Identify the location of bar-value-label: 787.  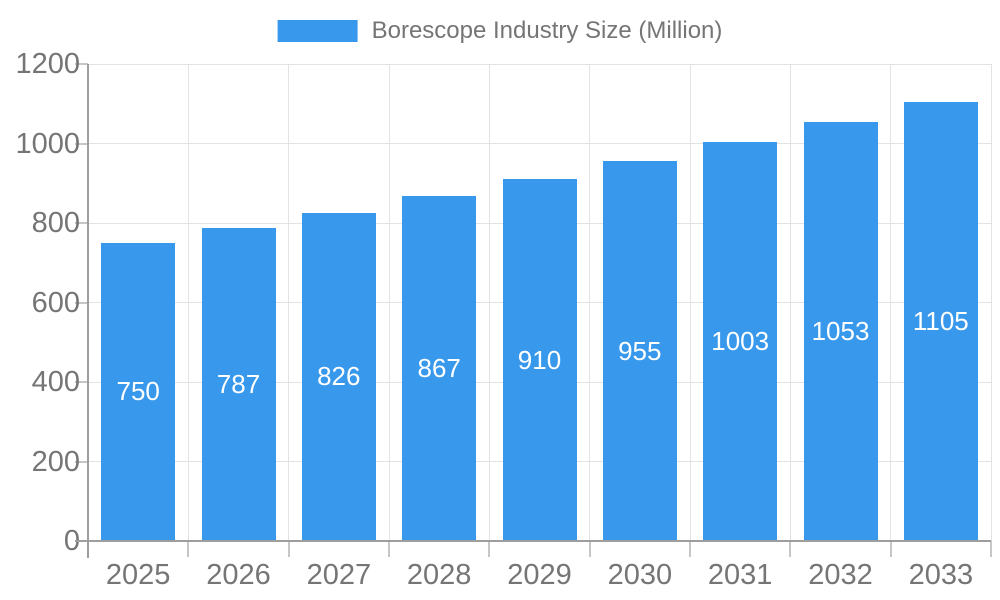
(238, 384).